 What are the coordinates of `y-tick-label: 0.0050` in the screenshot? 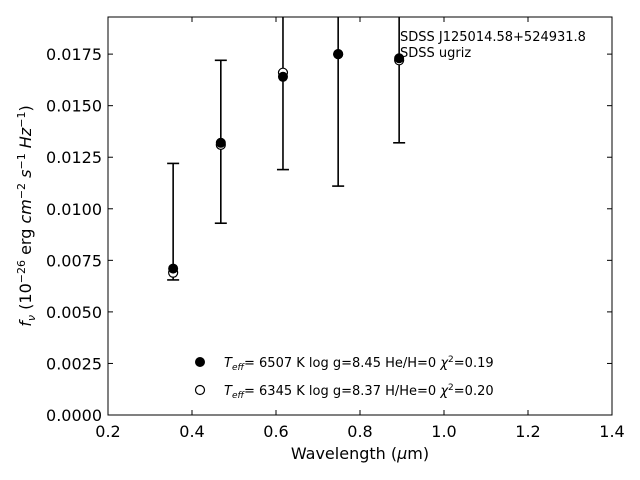 It's located at (74, 312).